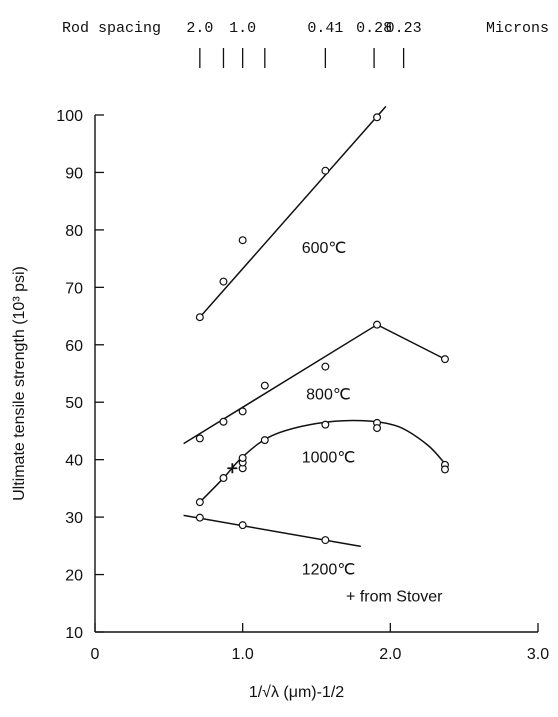  I want to click on top-axis-label: 0.41, so click(325, 28).